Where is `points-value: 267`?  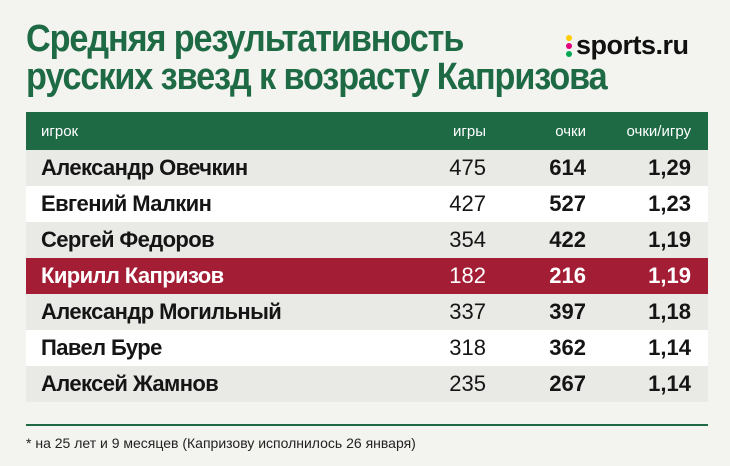 points-value: 267 is located at coordinates (567, 383).